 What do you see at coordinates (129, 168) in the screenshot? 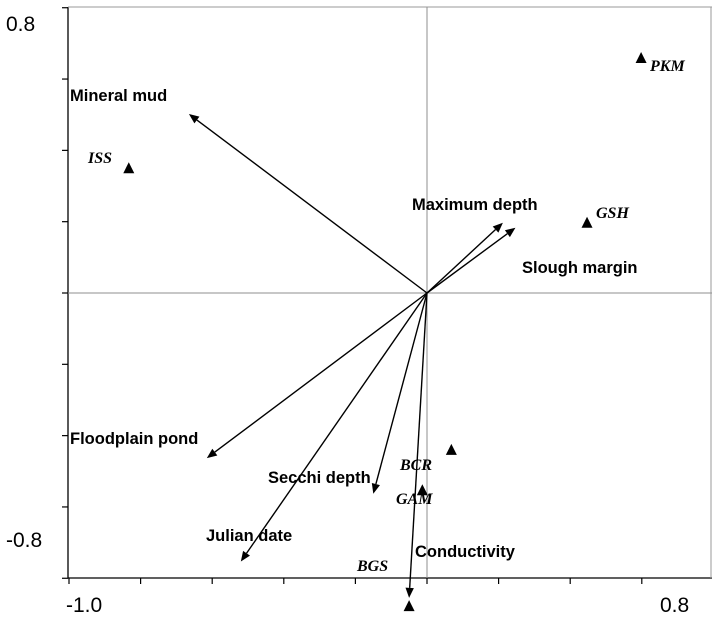
I see `site-marker-iss` at bounding box center [129, 168].